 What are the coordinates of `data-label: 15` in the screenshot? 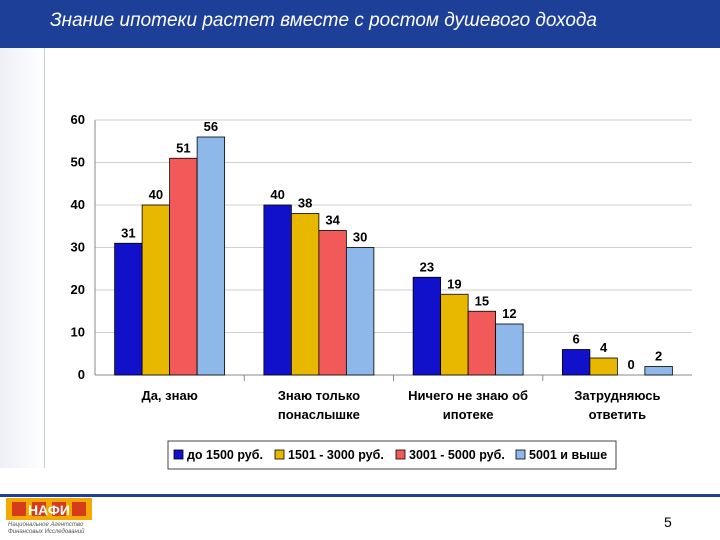 It's located at (482, 300).